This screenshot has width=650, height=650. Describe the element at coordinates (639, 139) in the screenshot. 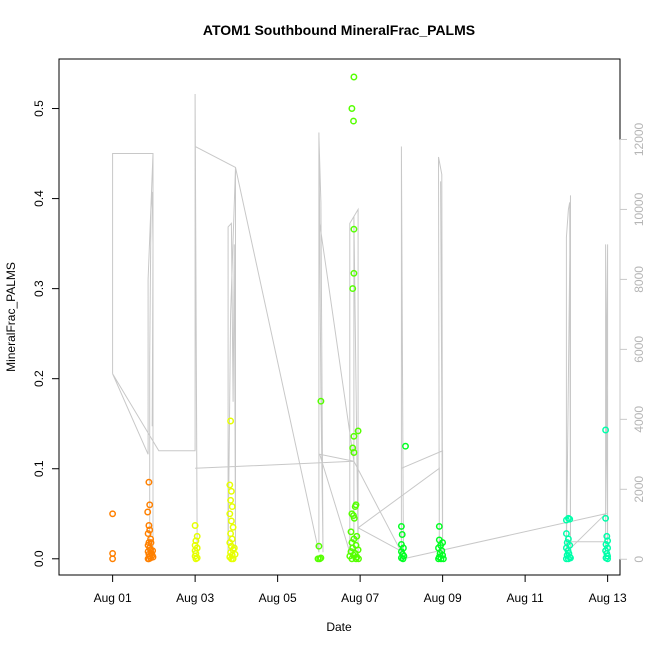

I see `y2-tick-label: 12000` at that location.